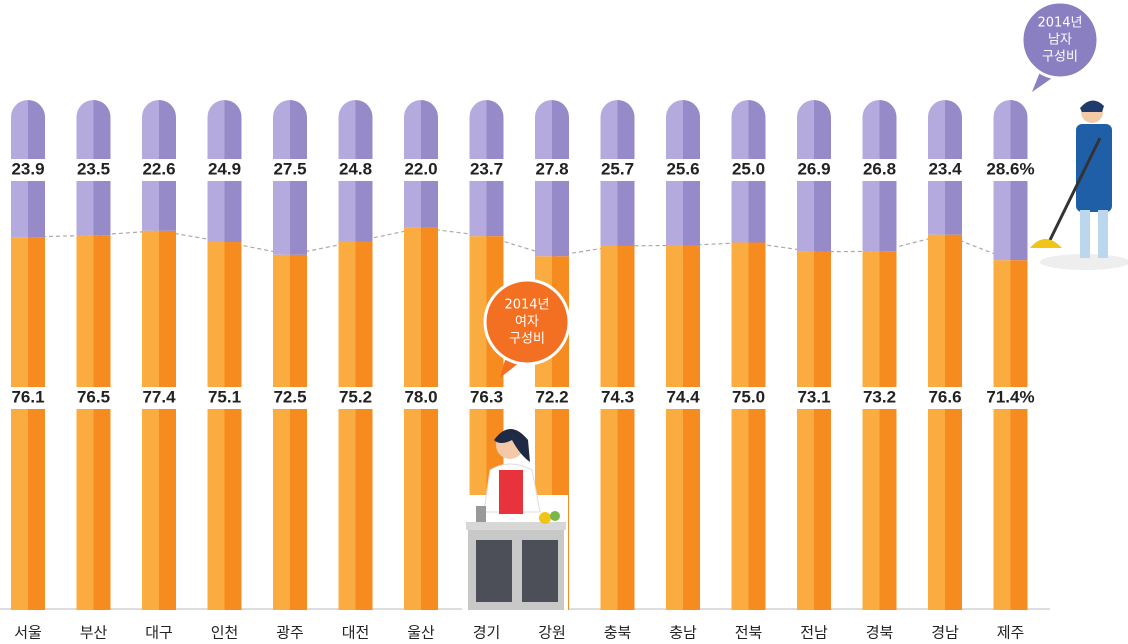 The image size is (1128, 644). I want to click on value-label: 74.4, so click(683, 396).